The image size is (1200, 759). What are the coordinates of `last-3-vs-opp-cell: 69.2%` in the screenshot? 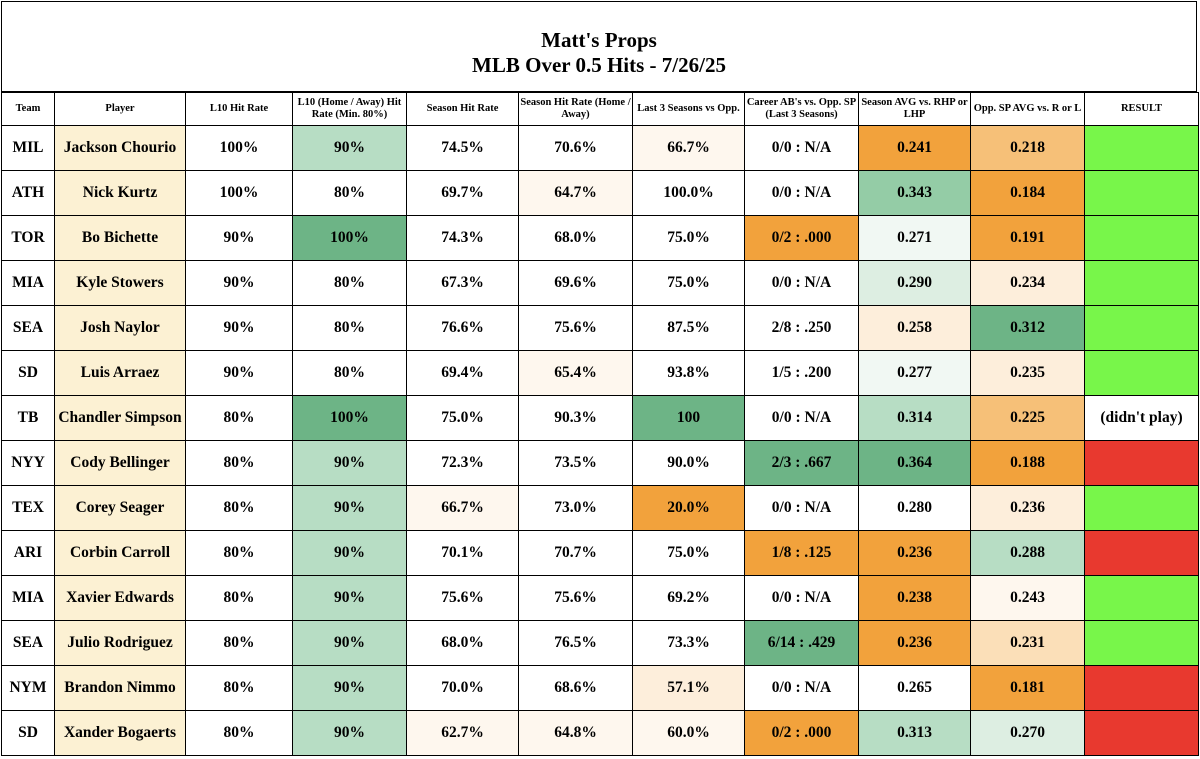 It's located at (688, 598).